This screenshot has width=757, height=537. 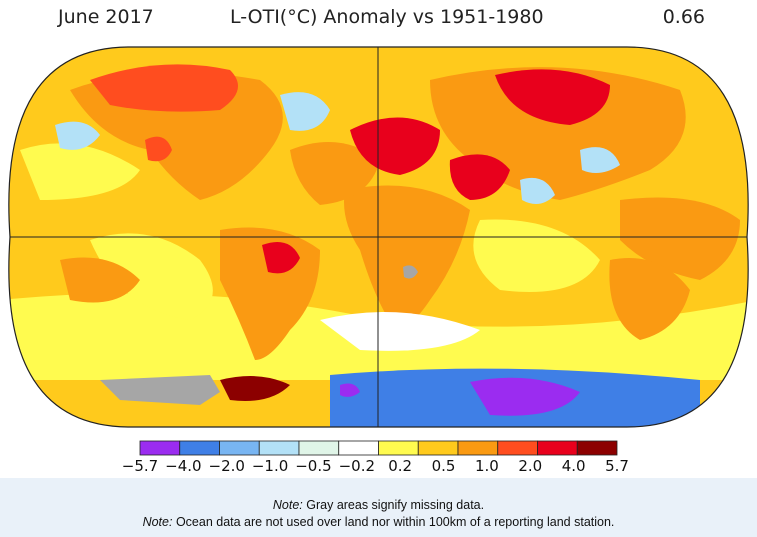 What do you see at coordinates (400, 331) in the screenshot?
I see `region-slight-cool-south-atlantic` at bounding box center [400, 331].